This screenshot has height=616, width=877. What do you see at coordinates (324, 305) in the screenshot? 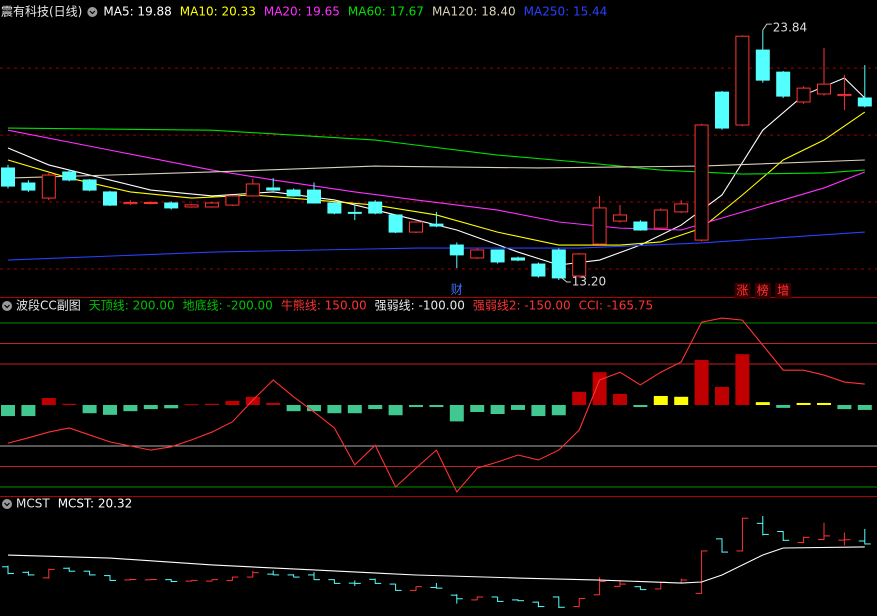
I see `legend-item: 牛熊线: 150.00` at bounding box center [324, 305].